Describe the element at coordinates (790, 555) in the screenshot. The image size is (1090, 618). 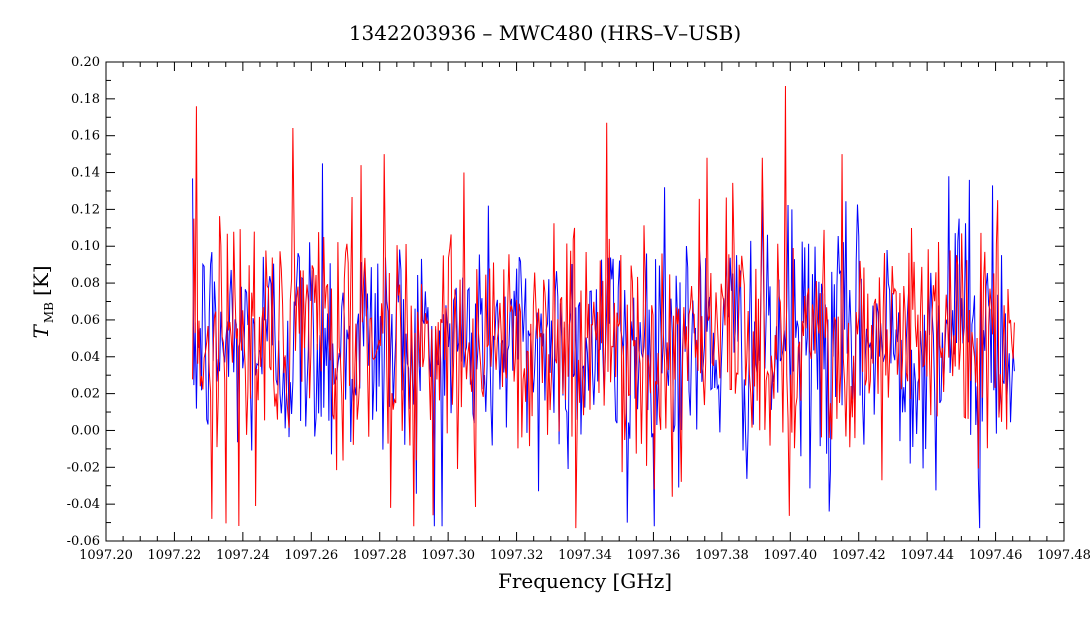
I see `x-tick-label: 1097.40` at that location.